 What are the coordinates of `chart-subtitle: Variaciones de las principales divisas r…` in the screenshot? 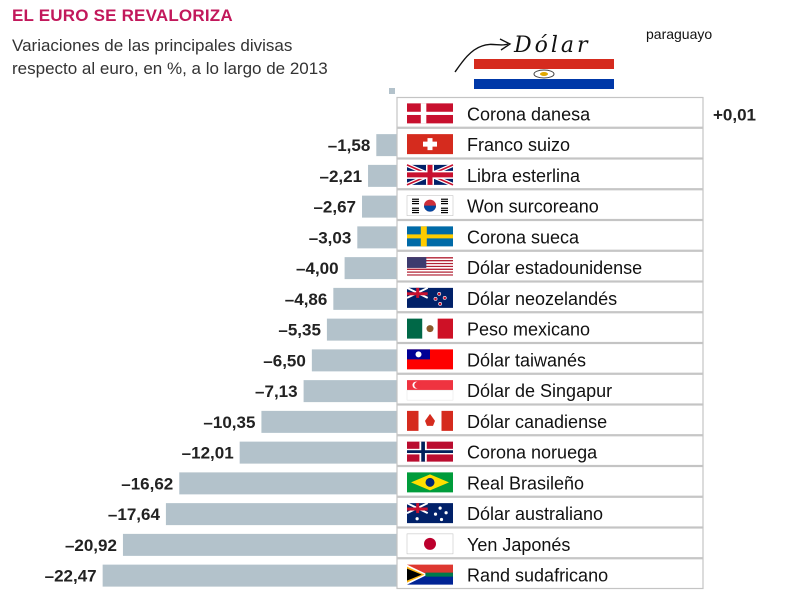 It's located at (242, 57).